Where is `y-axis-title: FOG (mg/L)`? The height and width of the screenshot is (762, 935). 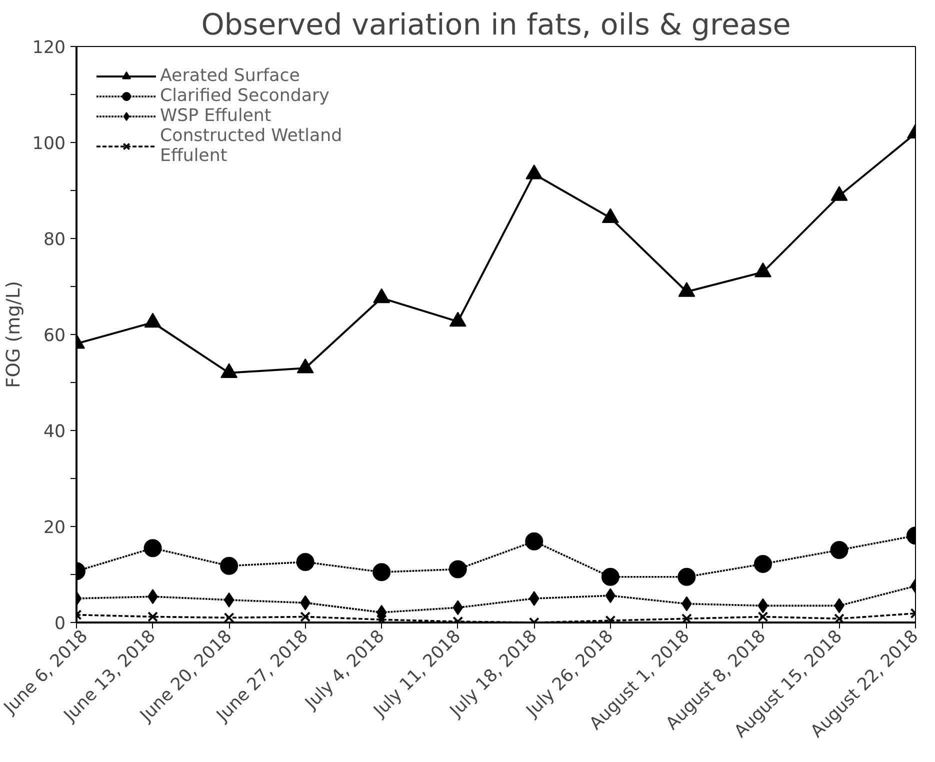 y-axis-title: FOG (mg/L) is located at coordinates (13, 334).